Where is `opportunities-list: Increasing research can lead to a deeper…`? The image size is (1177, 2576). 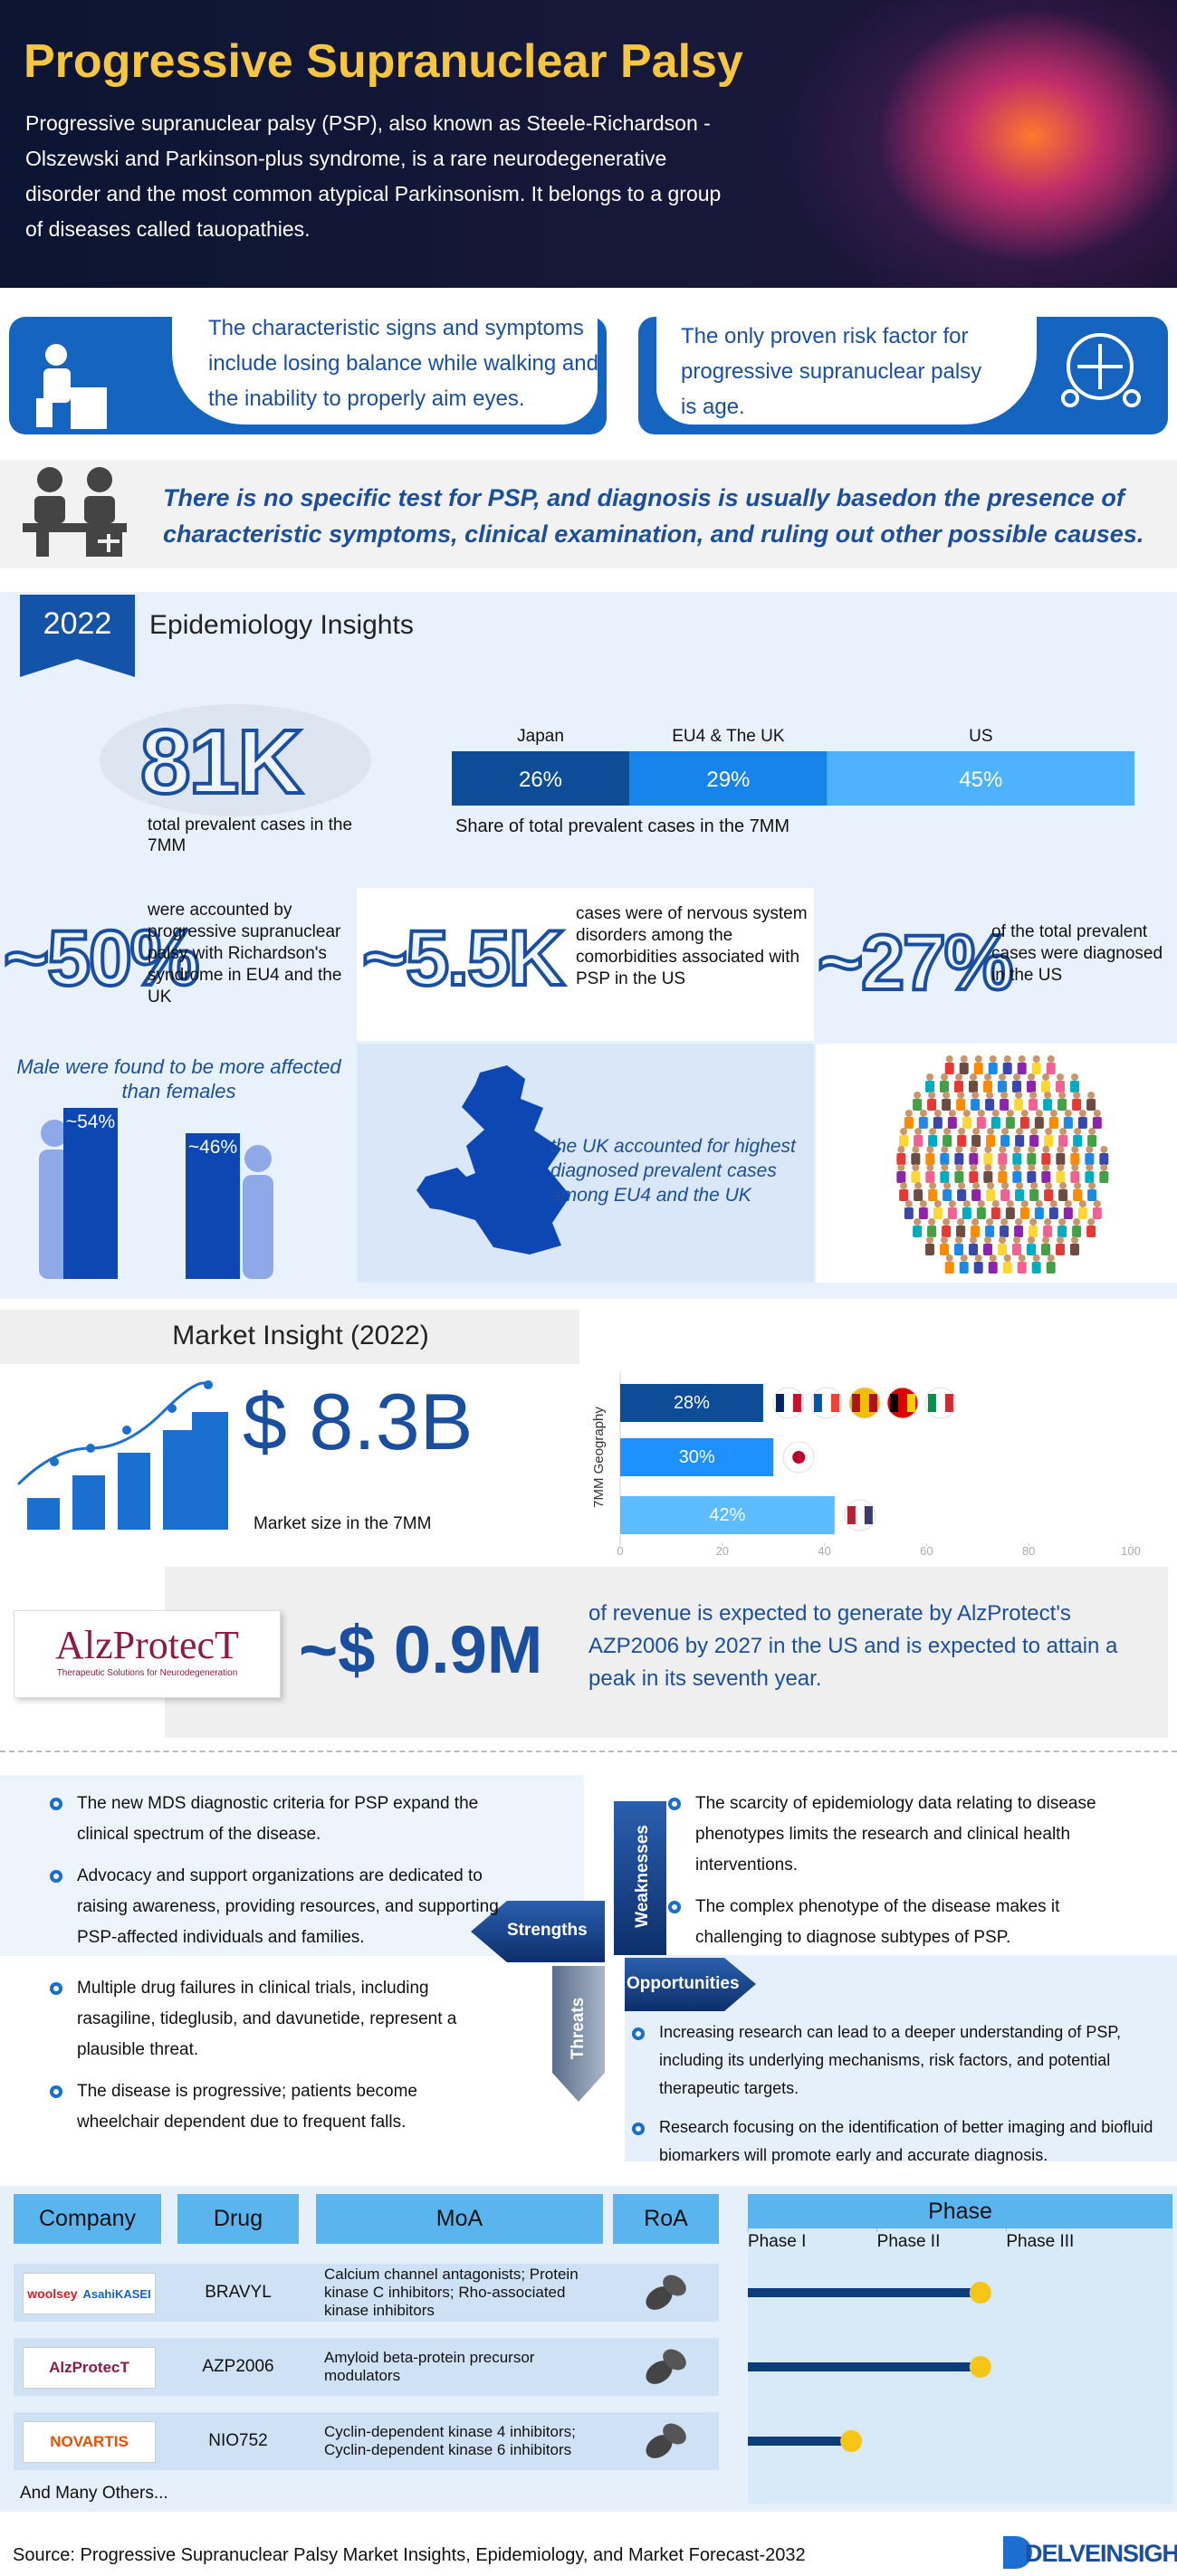 opportunities-list: Increasing research can lead to a deeper… is located at coordinates (894, 2099).